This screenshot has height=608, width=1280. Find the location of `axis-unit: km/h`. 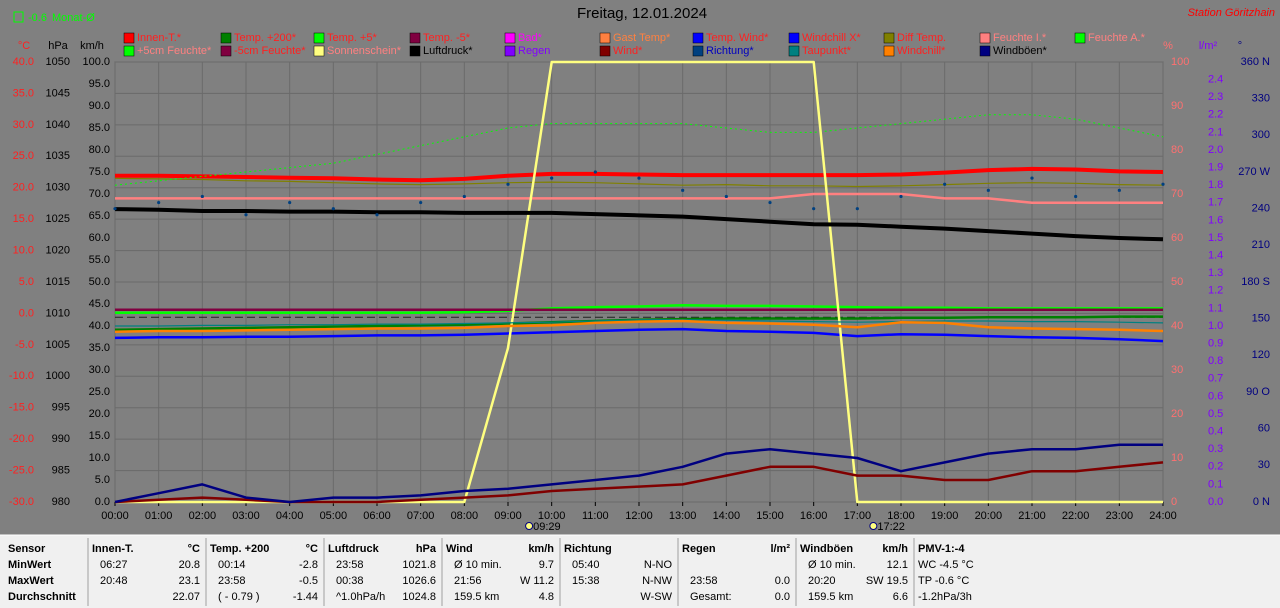

axis-unit: km/h is located at coordinates (92, 46).